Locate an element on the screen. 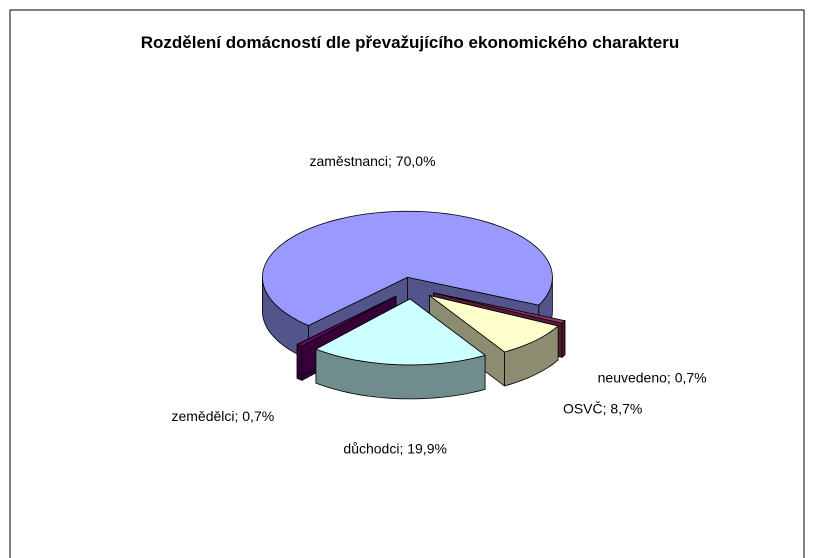 Image resolution: width=814 pixels, height=558 pixels. data-label: neuvedeno; 0,7% is located at coordinates (652, 377).